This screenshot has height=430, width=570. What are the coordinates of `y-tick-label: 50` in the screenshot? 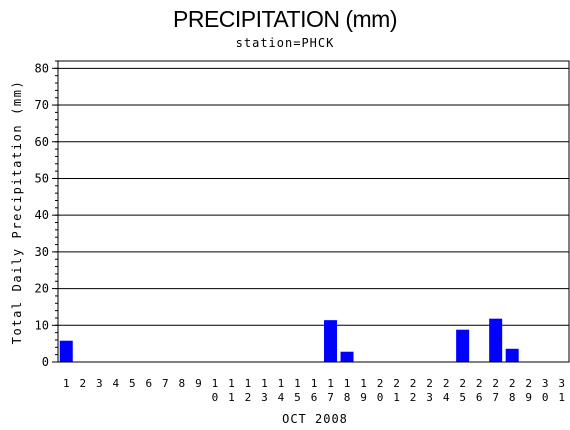 It's located at (42, 178).